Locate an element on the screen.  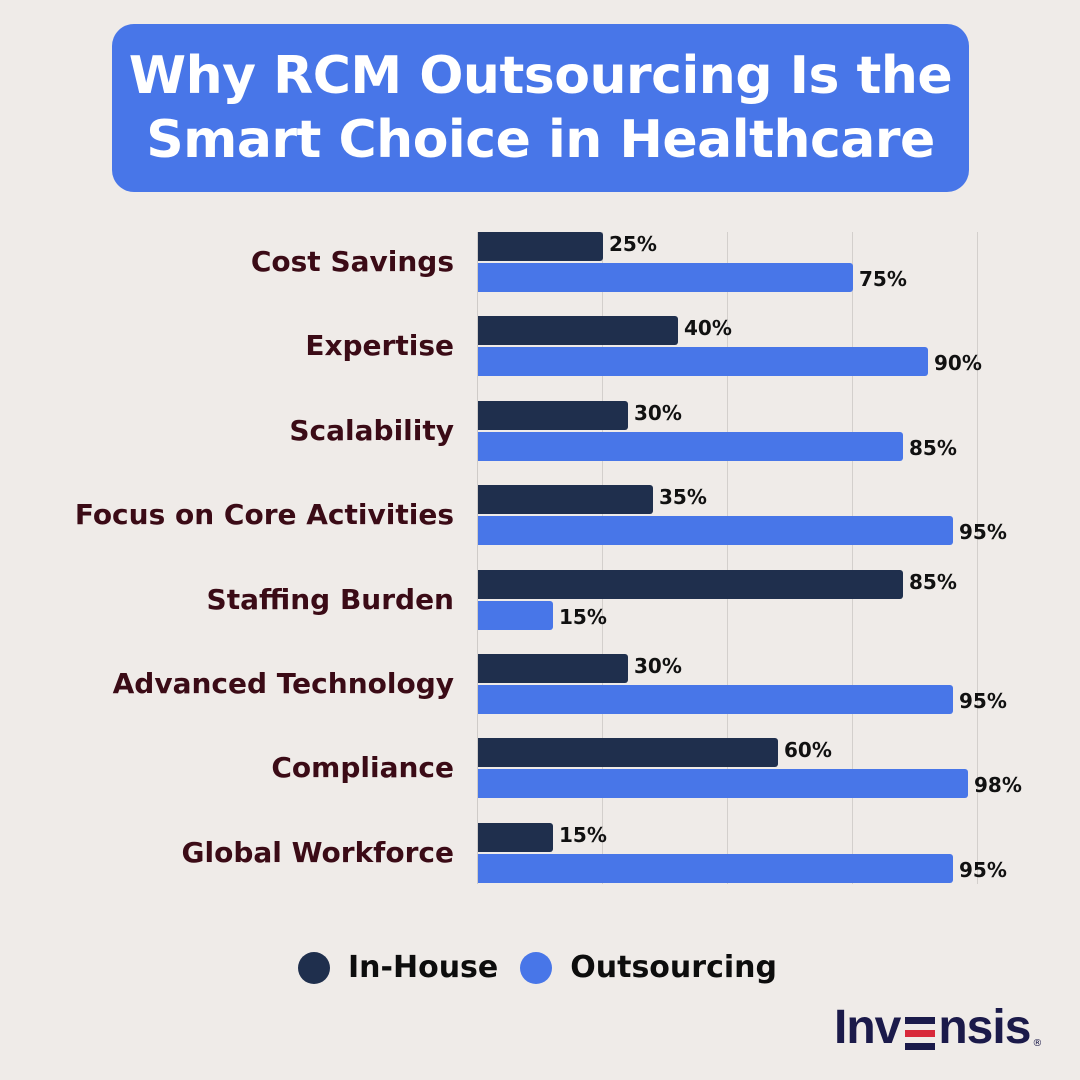
value-label: 75% is located at coordinates (883, 279).